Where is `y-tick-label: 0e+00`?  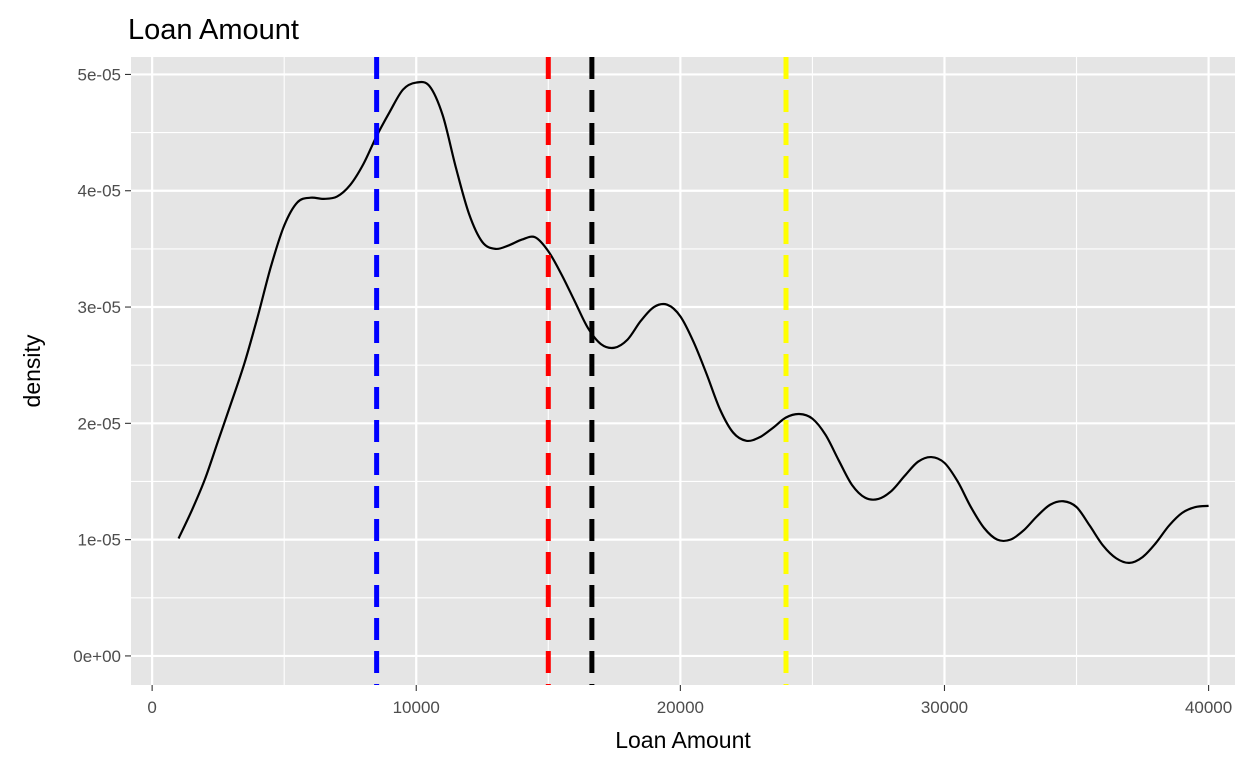
y-tick-label: 0e+00 is located at coordinates (97, 656).